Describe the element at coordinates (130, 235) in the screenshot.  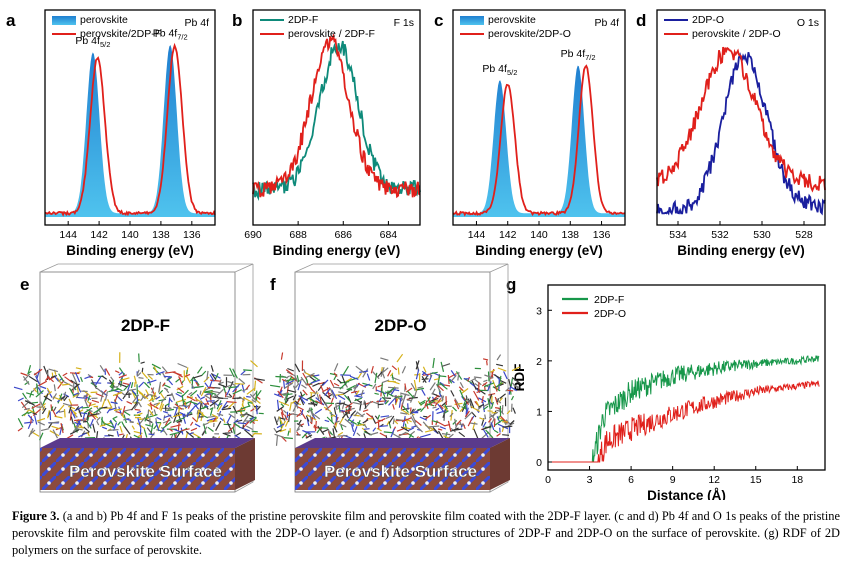
I see `panel-a-xtick-label-2: 140` at that location.